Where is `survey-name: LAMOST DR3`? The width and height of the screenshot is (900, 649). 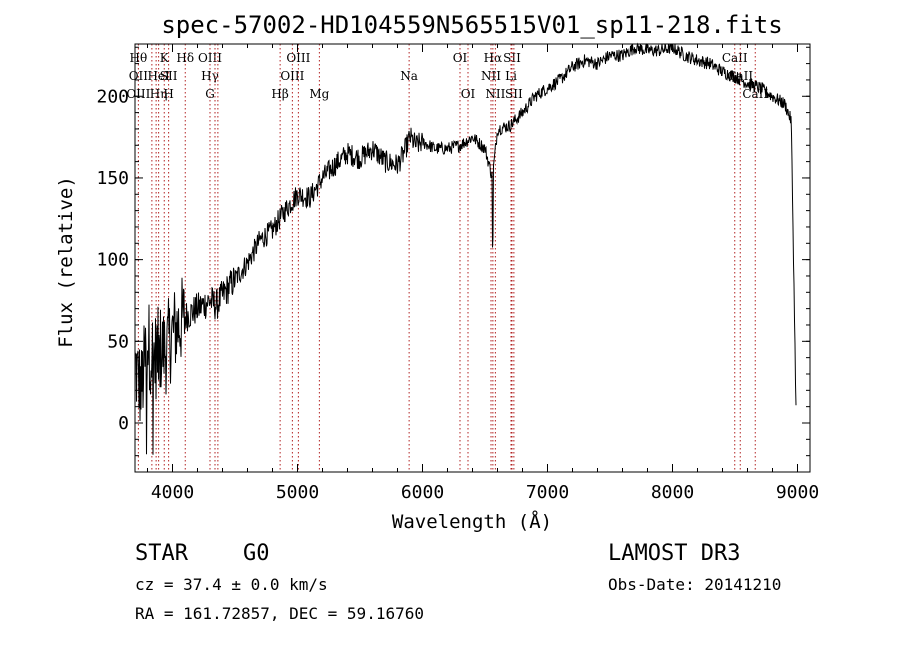 survey-name: LAMOST DR3 is located at coordinates (674, 553).